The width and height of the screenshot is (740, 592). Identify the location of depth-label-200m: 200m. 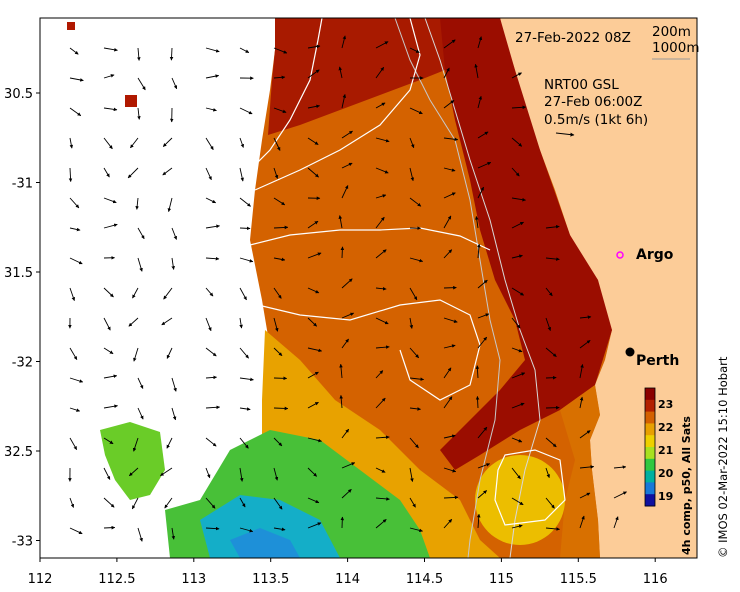
(671, 32).